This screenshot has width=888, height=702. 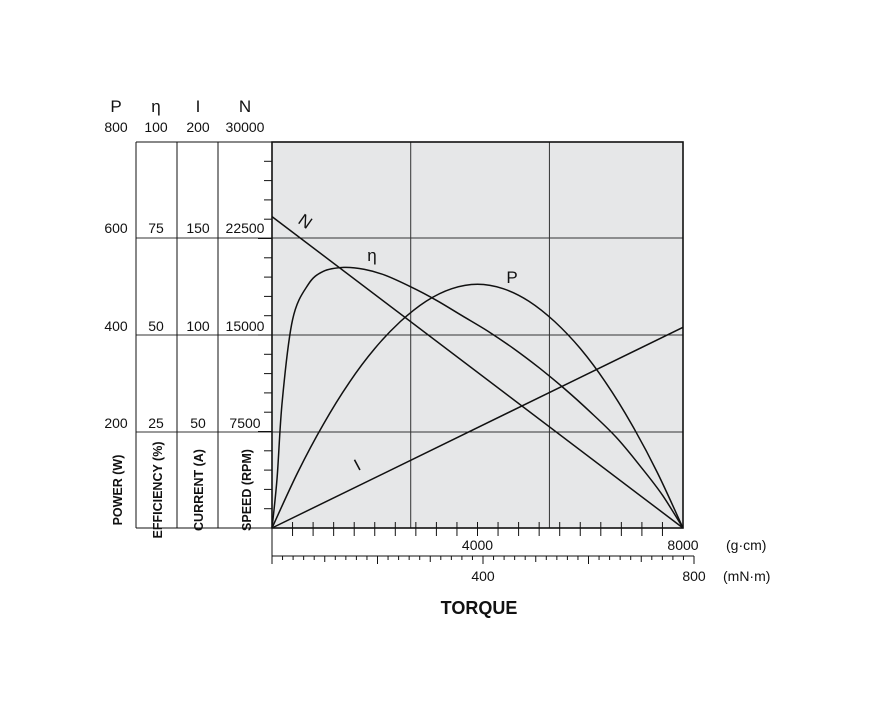 What do you see at coordinates (115, 106) in the screenshot?
I see `y-axis-symbol: P` at bounding box center [115, 106].